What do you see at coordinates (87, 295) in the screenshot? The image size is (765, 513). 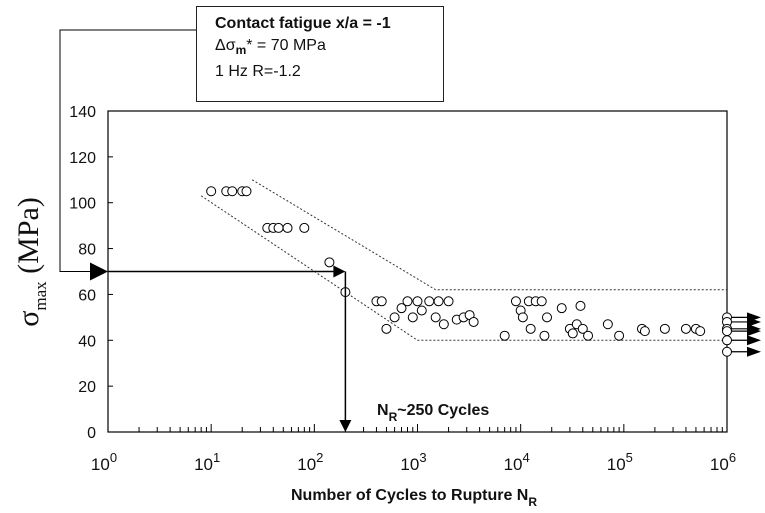 I see `y-tick-label: 60` at bounding box center [87, 295].